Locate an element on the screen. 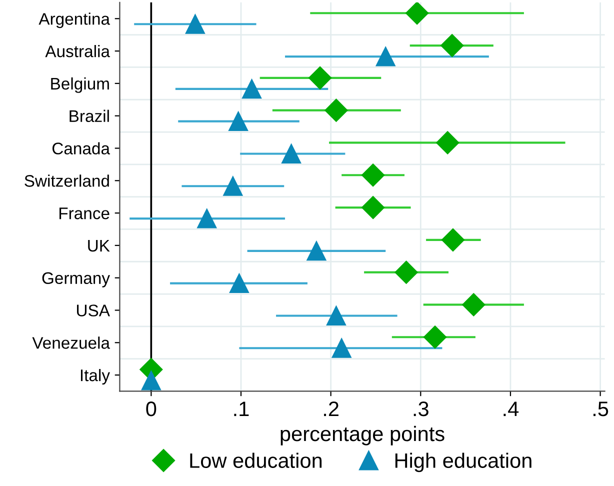 Image resolution: width=614 pixels, height=486 pixels. x-tick-label: .1 is located at coordinates (241, 409).